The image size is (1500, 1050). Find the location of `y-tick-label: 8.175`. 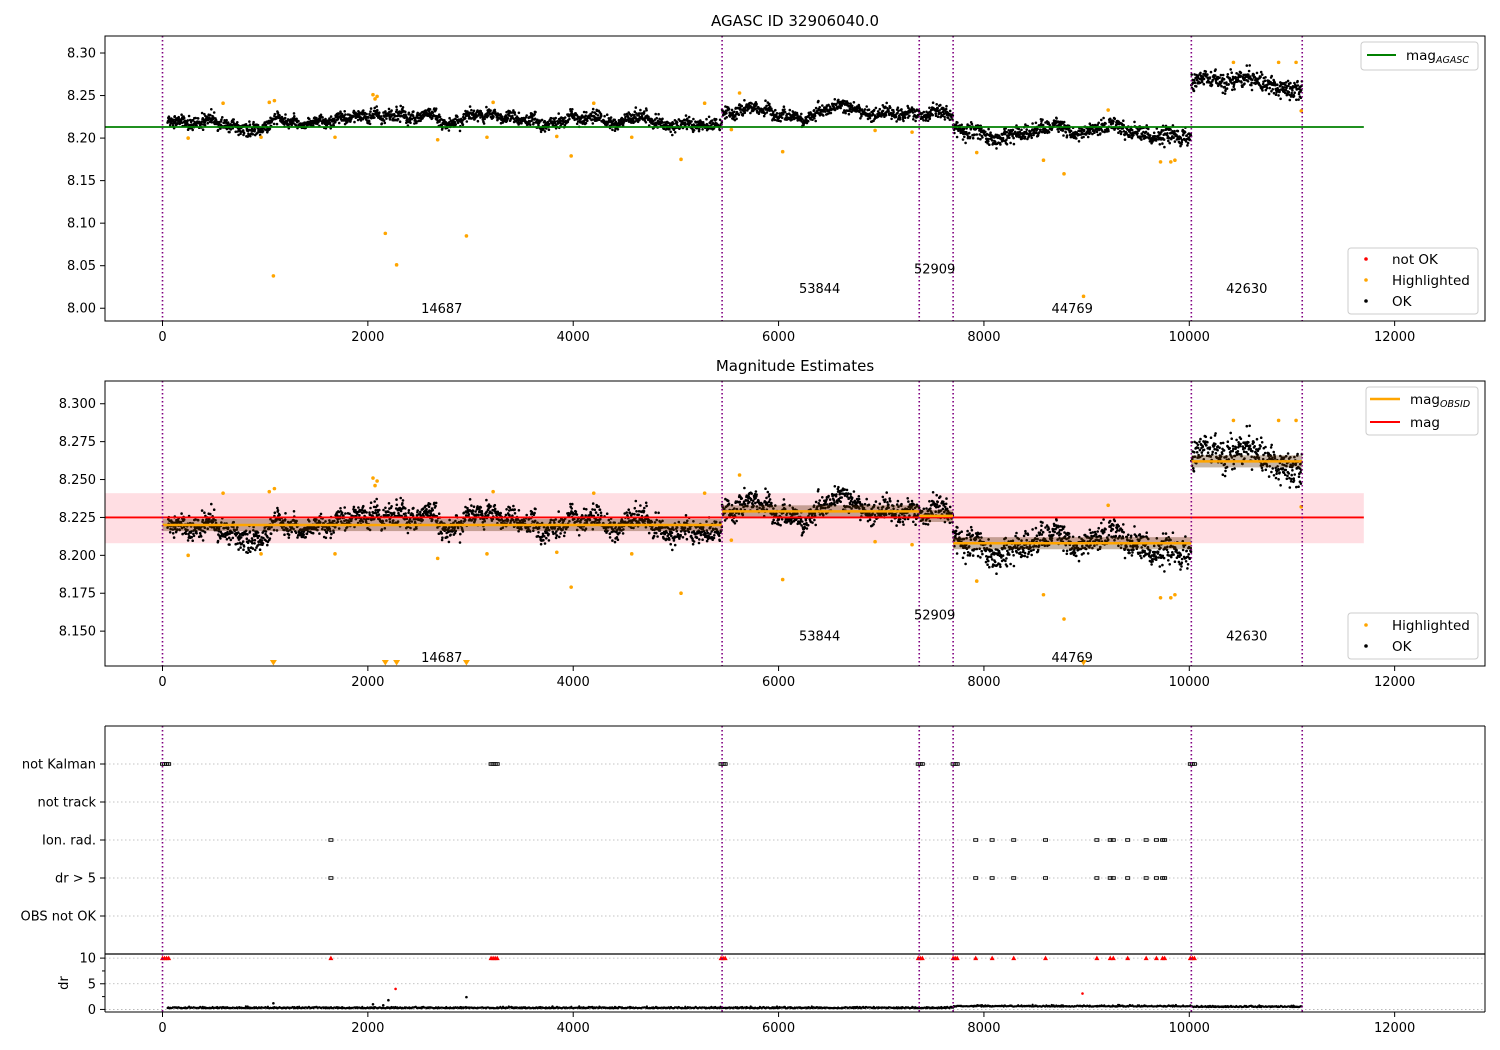

y-tick-label: 8.175 is located at coordinates (77, 594).